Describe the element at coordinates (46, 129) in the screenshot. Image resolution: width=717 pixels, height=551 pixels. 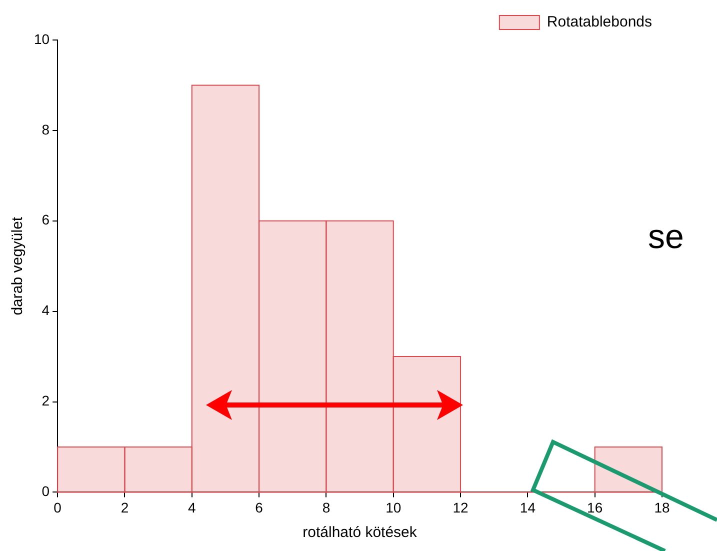
I see `y-tick-label: 8` at that location.